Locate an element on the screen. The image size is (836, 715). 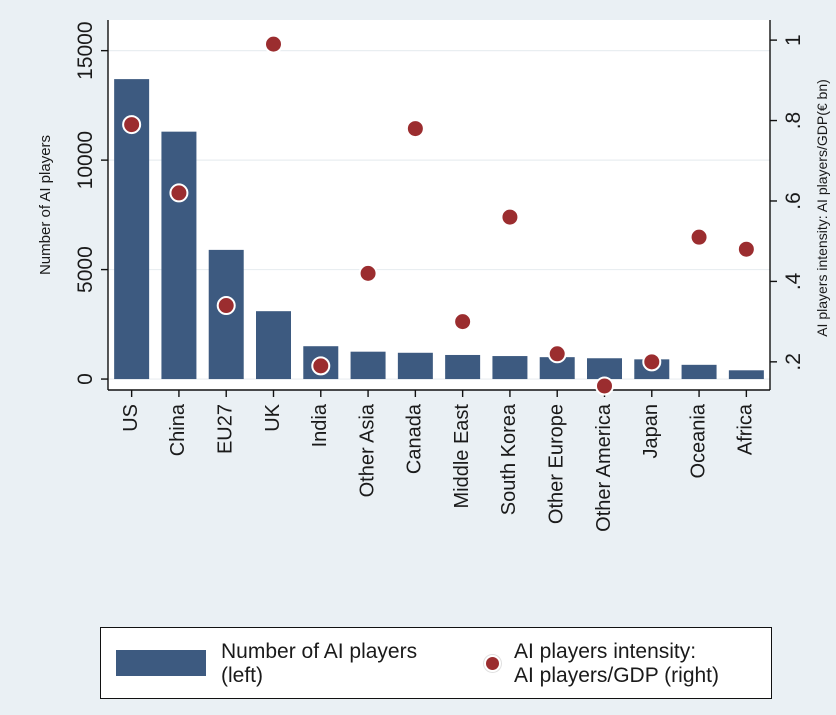
legend-swatch-bar is located at coordinates (161, 663).